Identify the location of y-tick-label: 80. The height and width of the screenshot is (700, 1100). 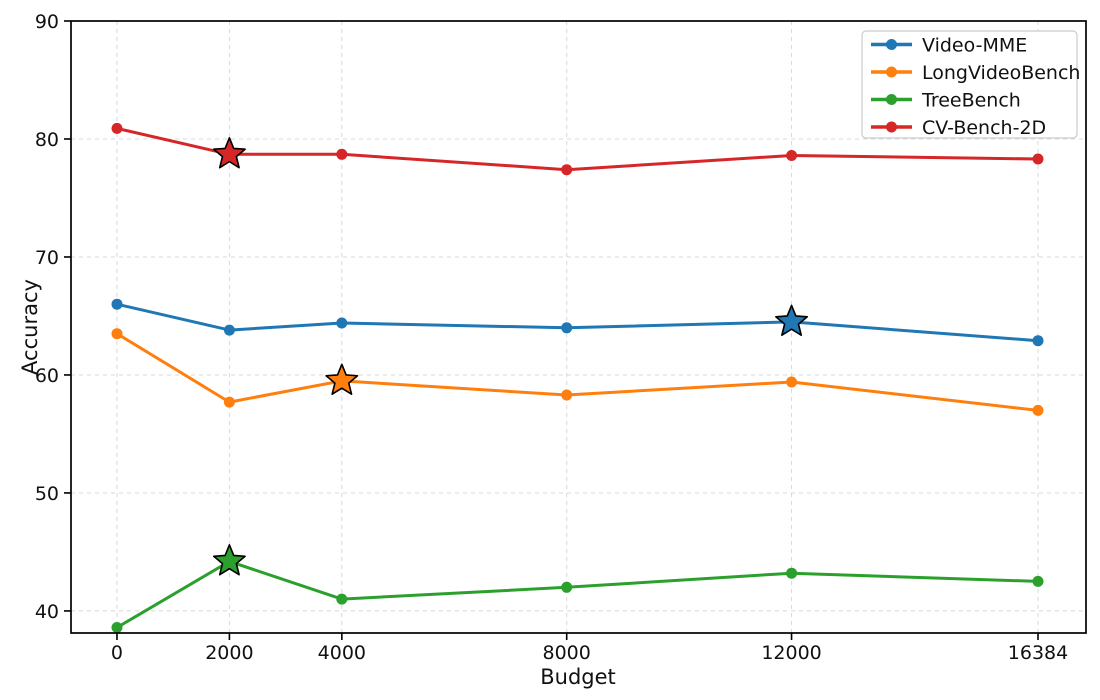
(47, 140).